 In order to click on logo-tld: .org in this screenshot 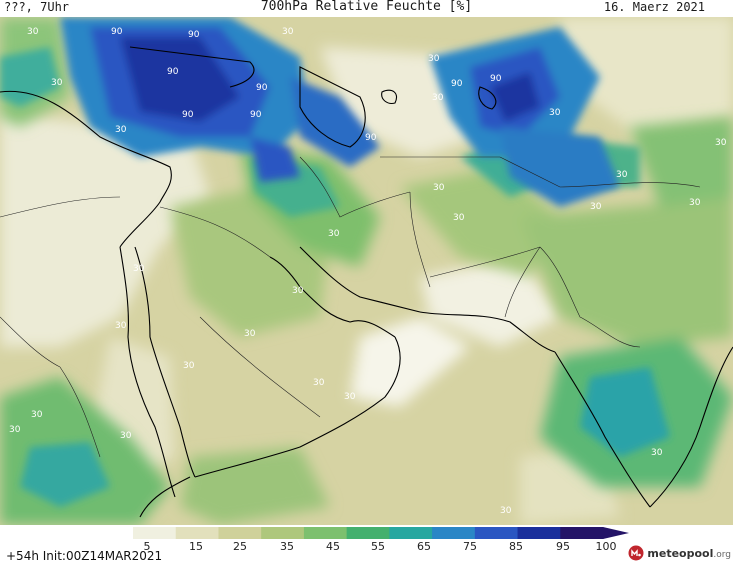, I will do `click(722, 554)`.